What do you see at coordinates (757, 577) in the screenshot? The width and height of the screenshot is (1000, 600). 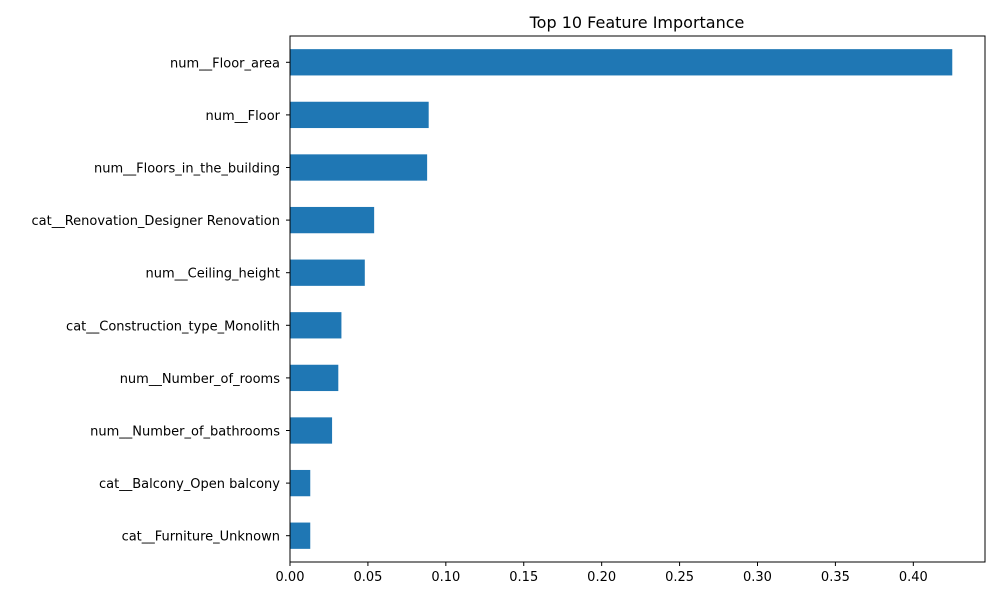 I see `x-tick-label-6: 0.30` at bounding box center [757, 577].